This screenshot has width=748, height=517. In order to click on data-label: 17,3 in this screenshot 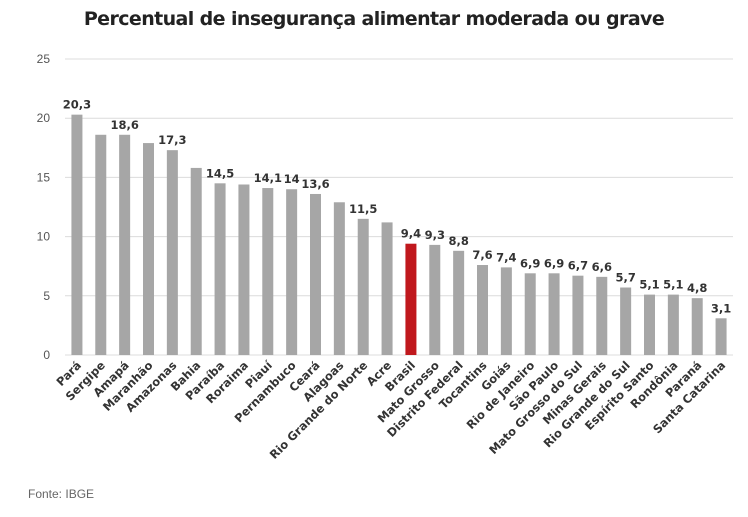, I will do `click(172, 140)`.